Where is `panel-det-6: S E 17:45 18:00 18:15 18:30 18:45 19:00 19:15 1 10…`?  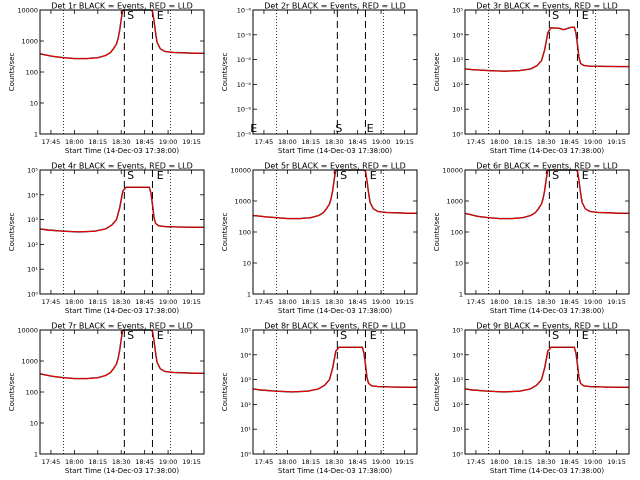 panel-det-6: S E 17:45 18:00 18:15 18:30 18:45 19:00 19:15 1 10… is located at coordinates (531, 238).